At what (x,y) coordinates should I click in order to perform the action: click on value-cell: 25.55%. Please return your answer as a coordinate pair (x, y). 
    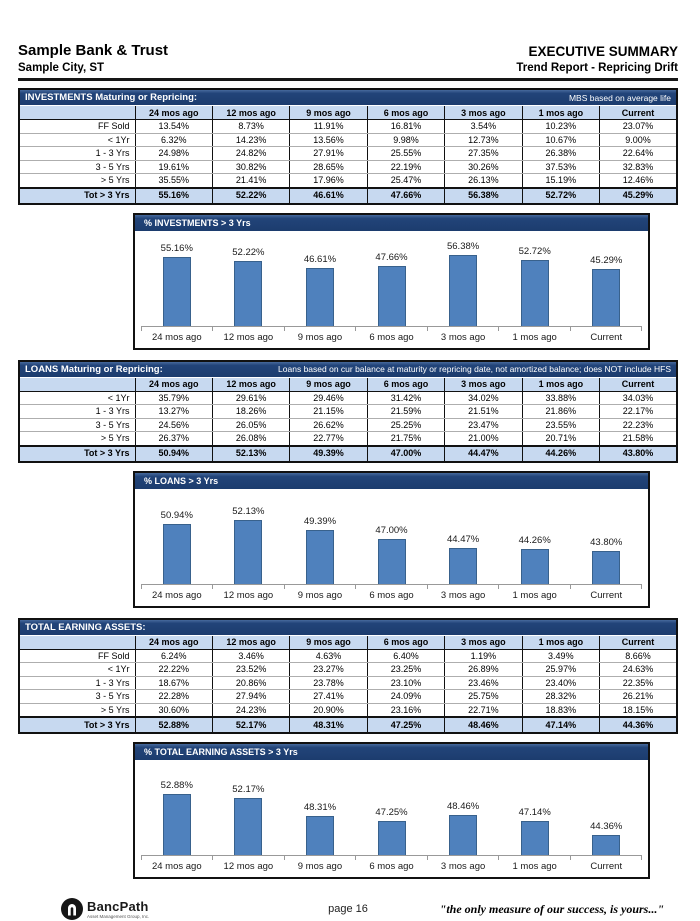
    Looking at the image, I should click on (406, 153).